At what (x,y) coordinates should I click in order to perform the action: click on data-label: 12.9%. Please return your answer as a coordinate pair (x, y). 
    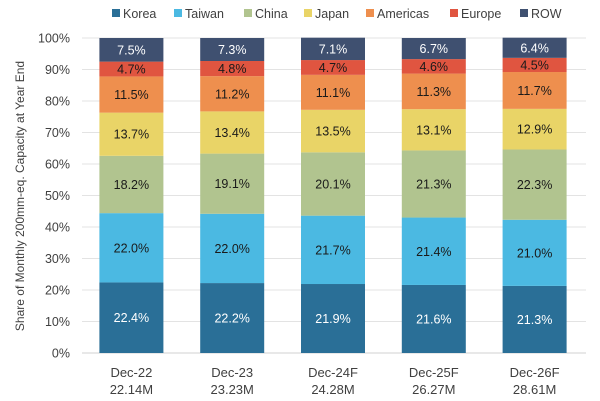
    Looking at the image, I should click on (534, 130).